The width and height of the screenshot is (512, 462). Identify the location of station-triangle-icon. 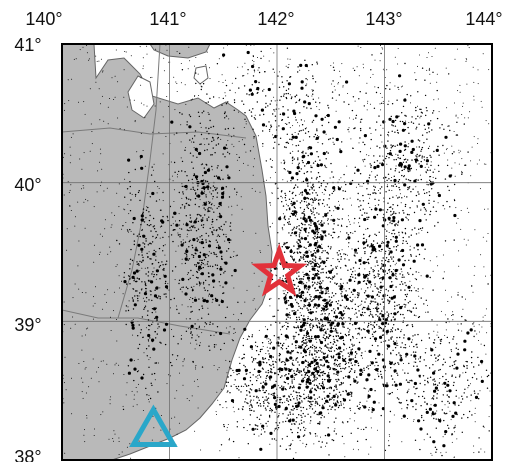
(153, 425).